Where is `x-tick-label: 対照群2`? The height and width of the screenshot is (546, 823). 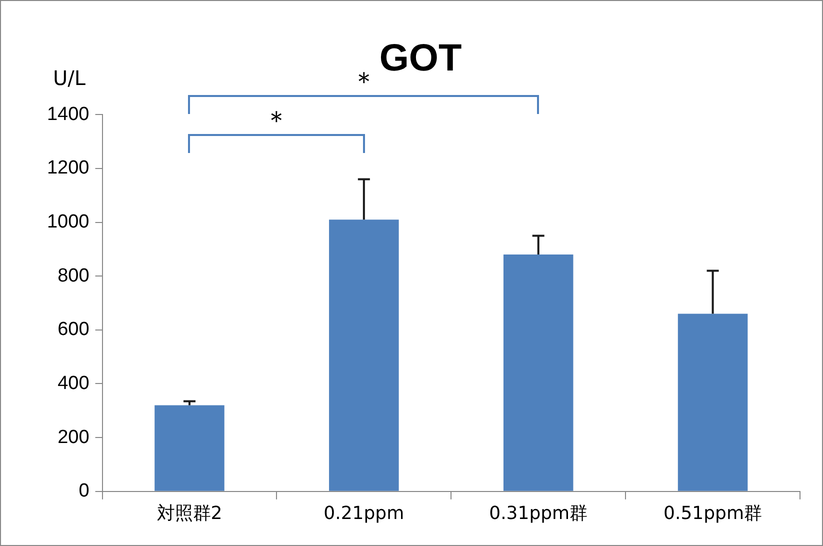 x-tick-label: 対照群2 is located at coordinates (189, 513).